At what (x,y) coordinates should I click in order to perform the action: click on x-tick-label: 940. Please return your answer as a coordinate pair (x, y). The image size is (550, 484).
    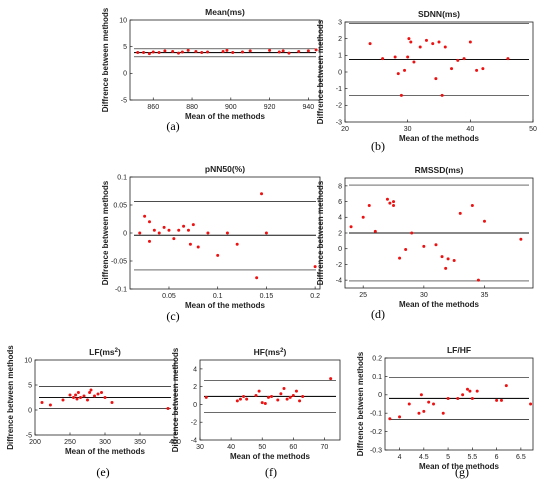
    Looking at the image, I should click on (309, 107).